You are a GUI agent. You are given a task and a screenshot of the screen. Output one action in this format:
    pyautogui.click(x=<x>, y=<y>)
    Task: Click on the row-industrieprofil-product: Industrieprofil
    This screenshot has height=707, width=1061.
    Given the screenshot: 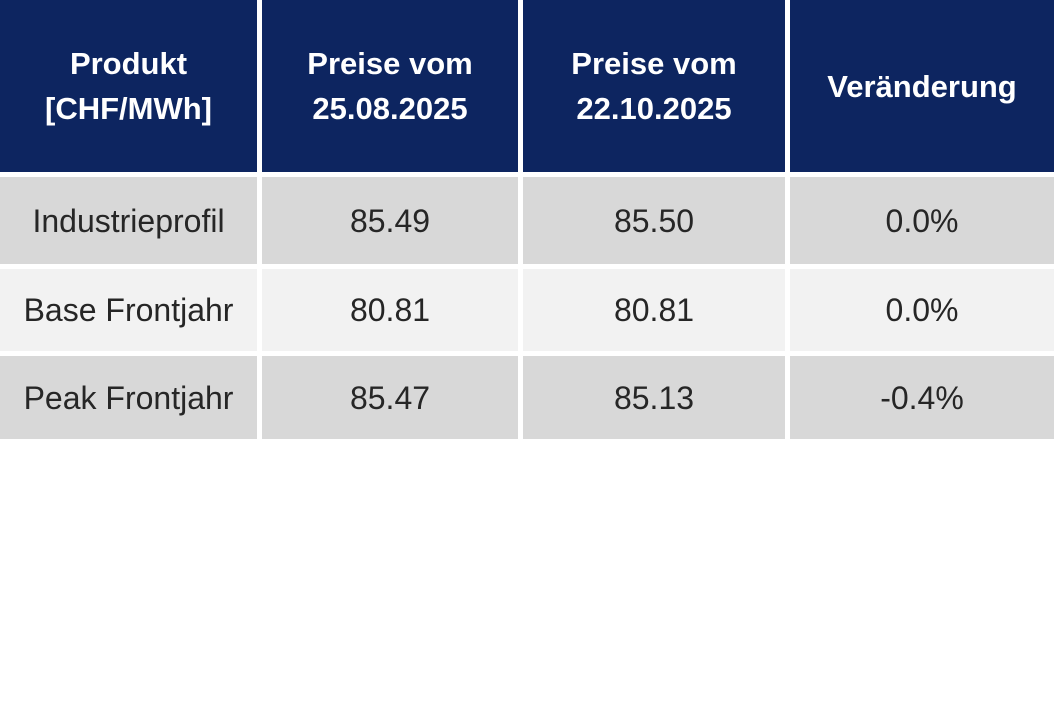 What is the action you would take?
    pyautogui.click(x=128, y=220)
    